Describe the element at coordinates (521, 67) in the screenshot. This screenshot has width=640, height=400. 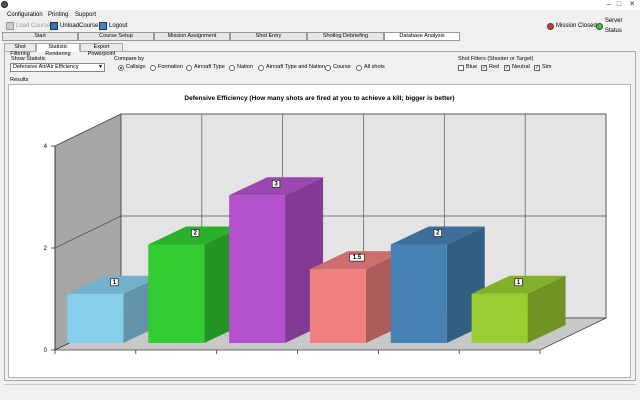
I see `filter-label: Neutral` at that location.